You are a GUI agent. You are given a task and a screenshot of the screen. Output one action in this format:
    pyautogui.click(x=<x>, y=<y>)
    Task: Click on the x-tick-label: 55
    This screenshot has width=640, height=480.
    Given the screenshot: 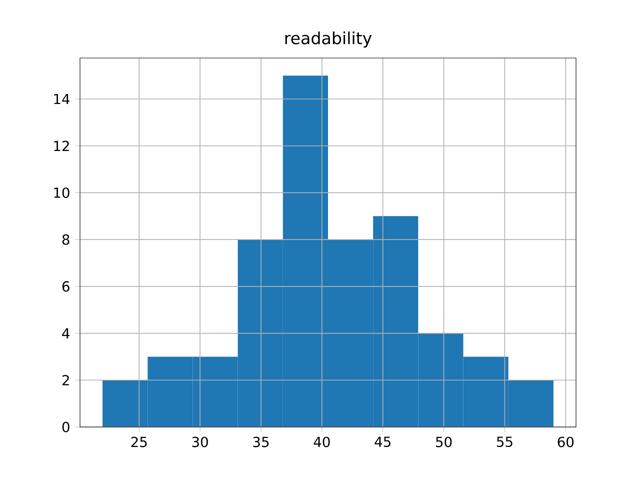 What is the action you would take?
    pyautogui.click(x=504, y=442)
    